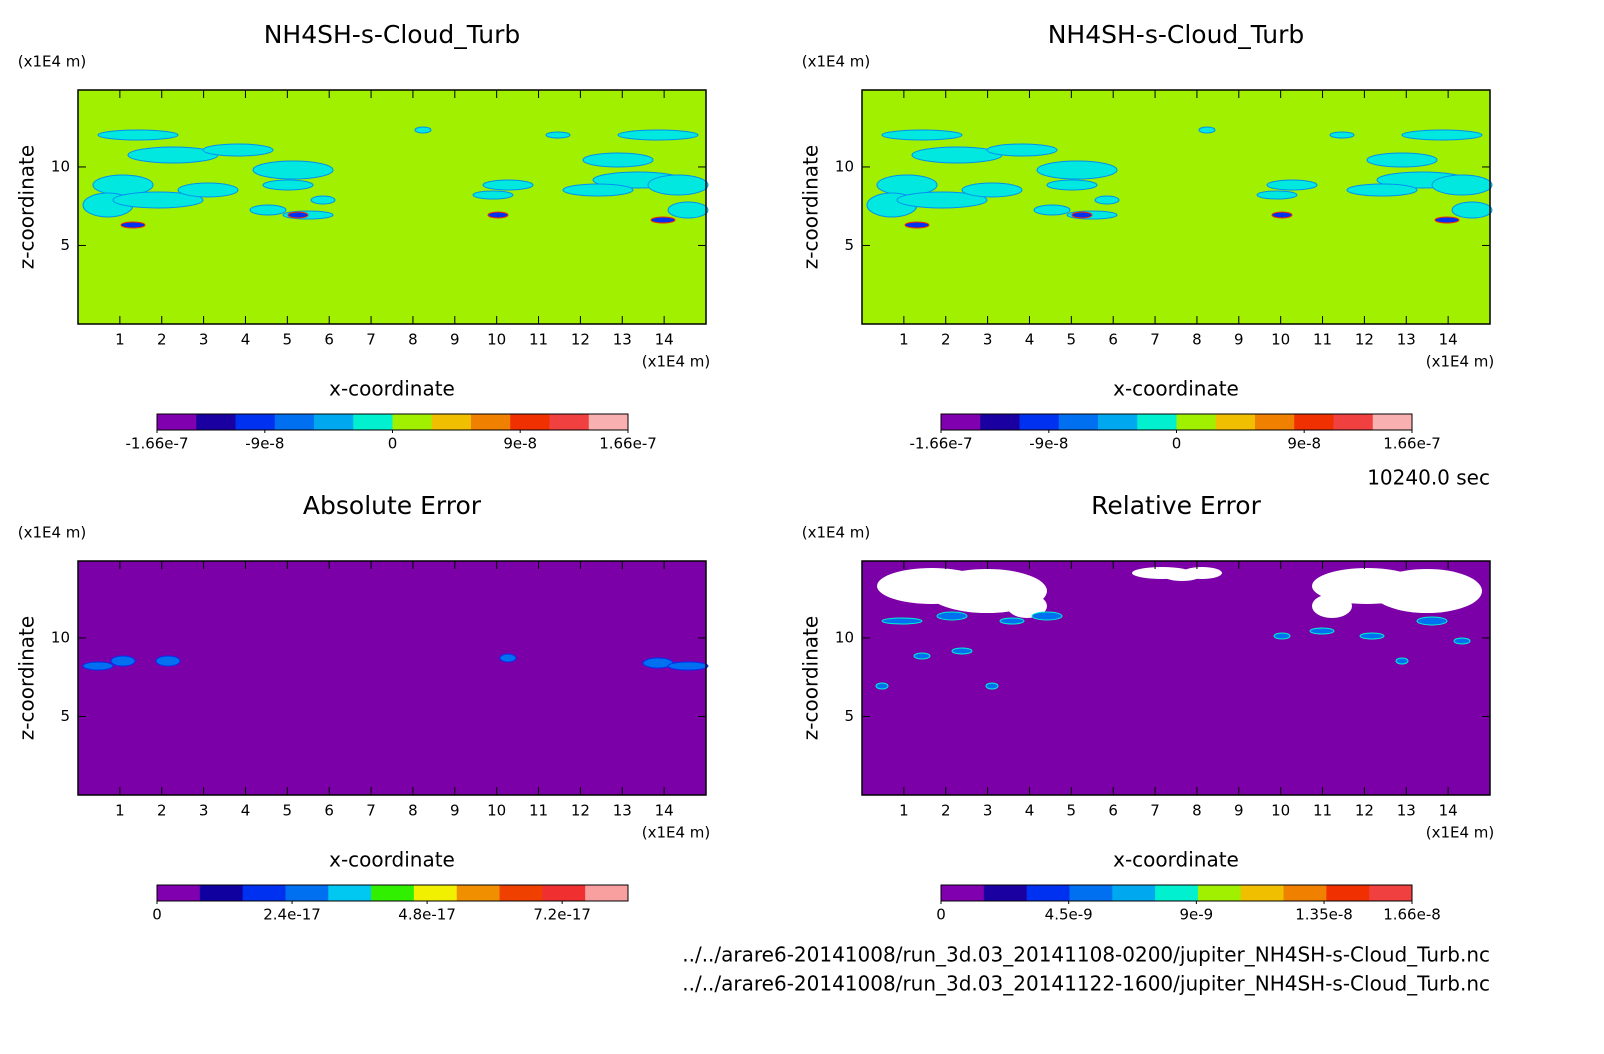 The height and width of the screenshot is (1054, 1604). Describe the element at coordinates (1412, 915) in the screenshot. I see `colorbar-tick-label: 1.66e-8` at that location.